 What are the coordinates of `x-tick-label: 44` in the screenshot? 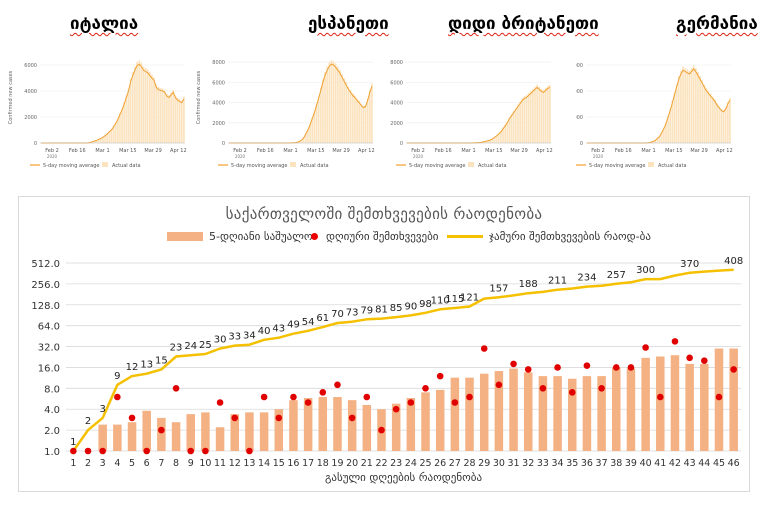 It's located at (704, 463).